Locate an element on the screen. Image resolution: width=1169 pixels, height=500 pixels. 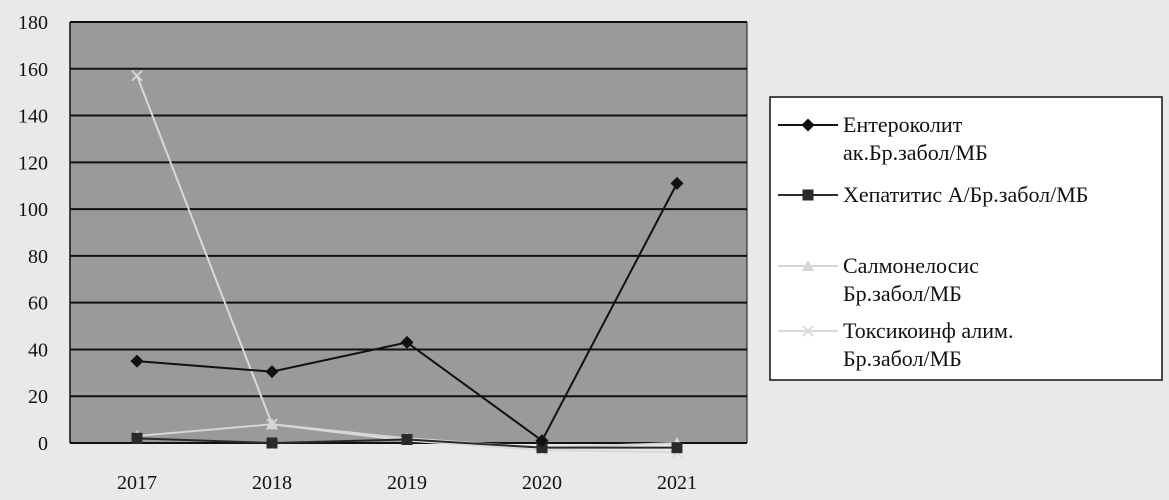
series-square is located at coordinates (407, 443).